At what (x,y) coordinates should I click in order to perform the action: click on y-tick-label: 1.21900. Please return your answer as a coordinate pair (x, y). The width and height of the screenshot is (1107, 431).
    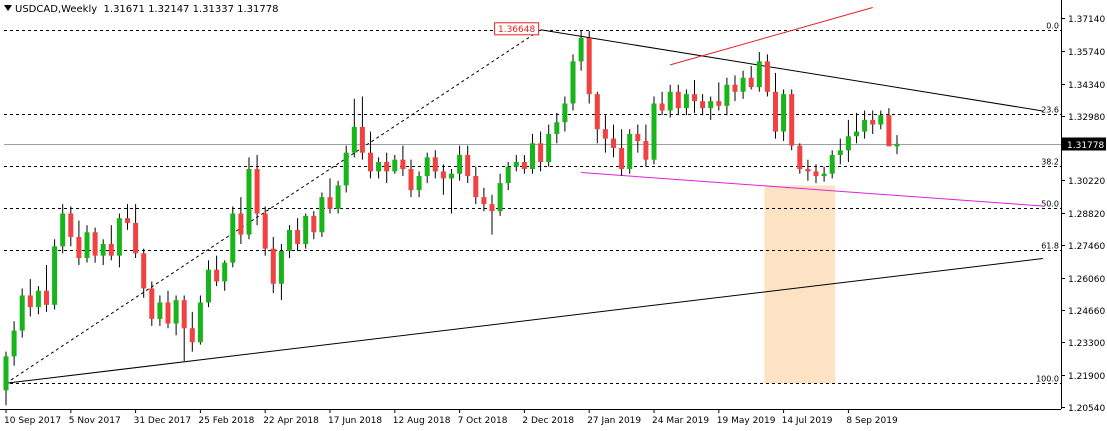
    Looking at the image, I should click on (1086, 377).